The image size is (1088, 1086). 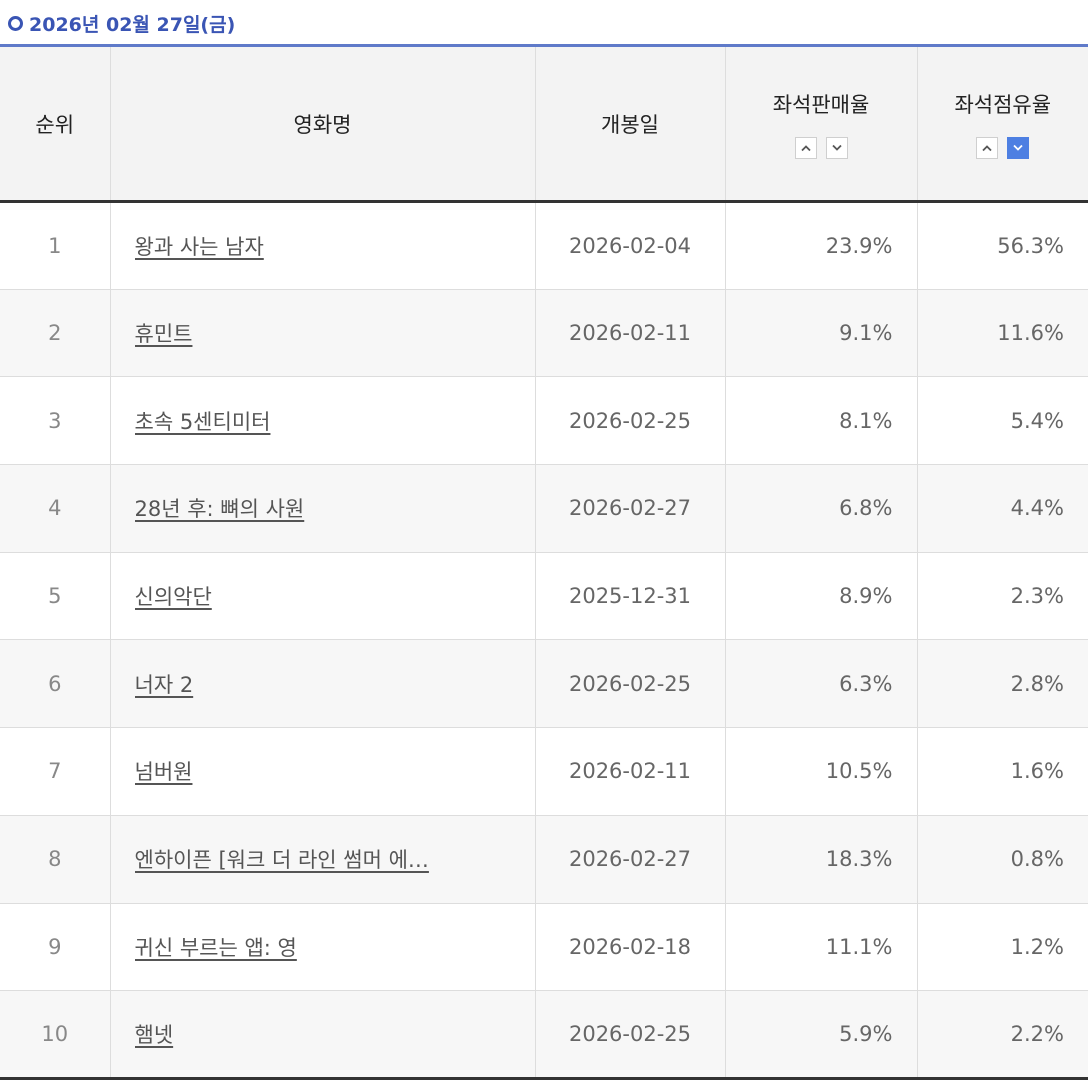 I want to click on sale-rate-cell: 8.1%, so click(x=821, y=421).